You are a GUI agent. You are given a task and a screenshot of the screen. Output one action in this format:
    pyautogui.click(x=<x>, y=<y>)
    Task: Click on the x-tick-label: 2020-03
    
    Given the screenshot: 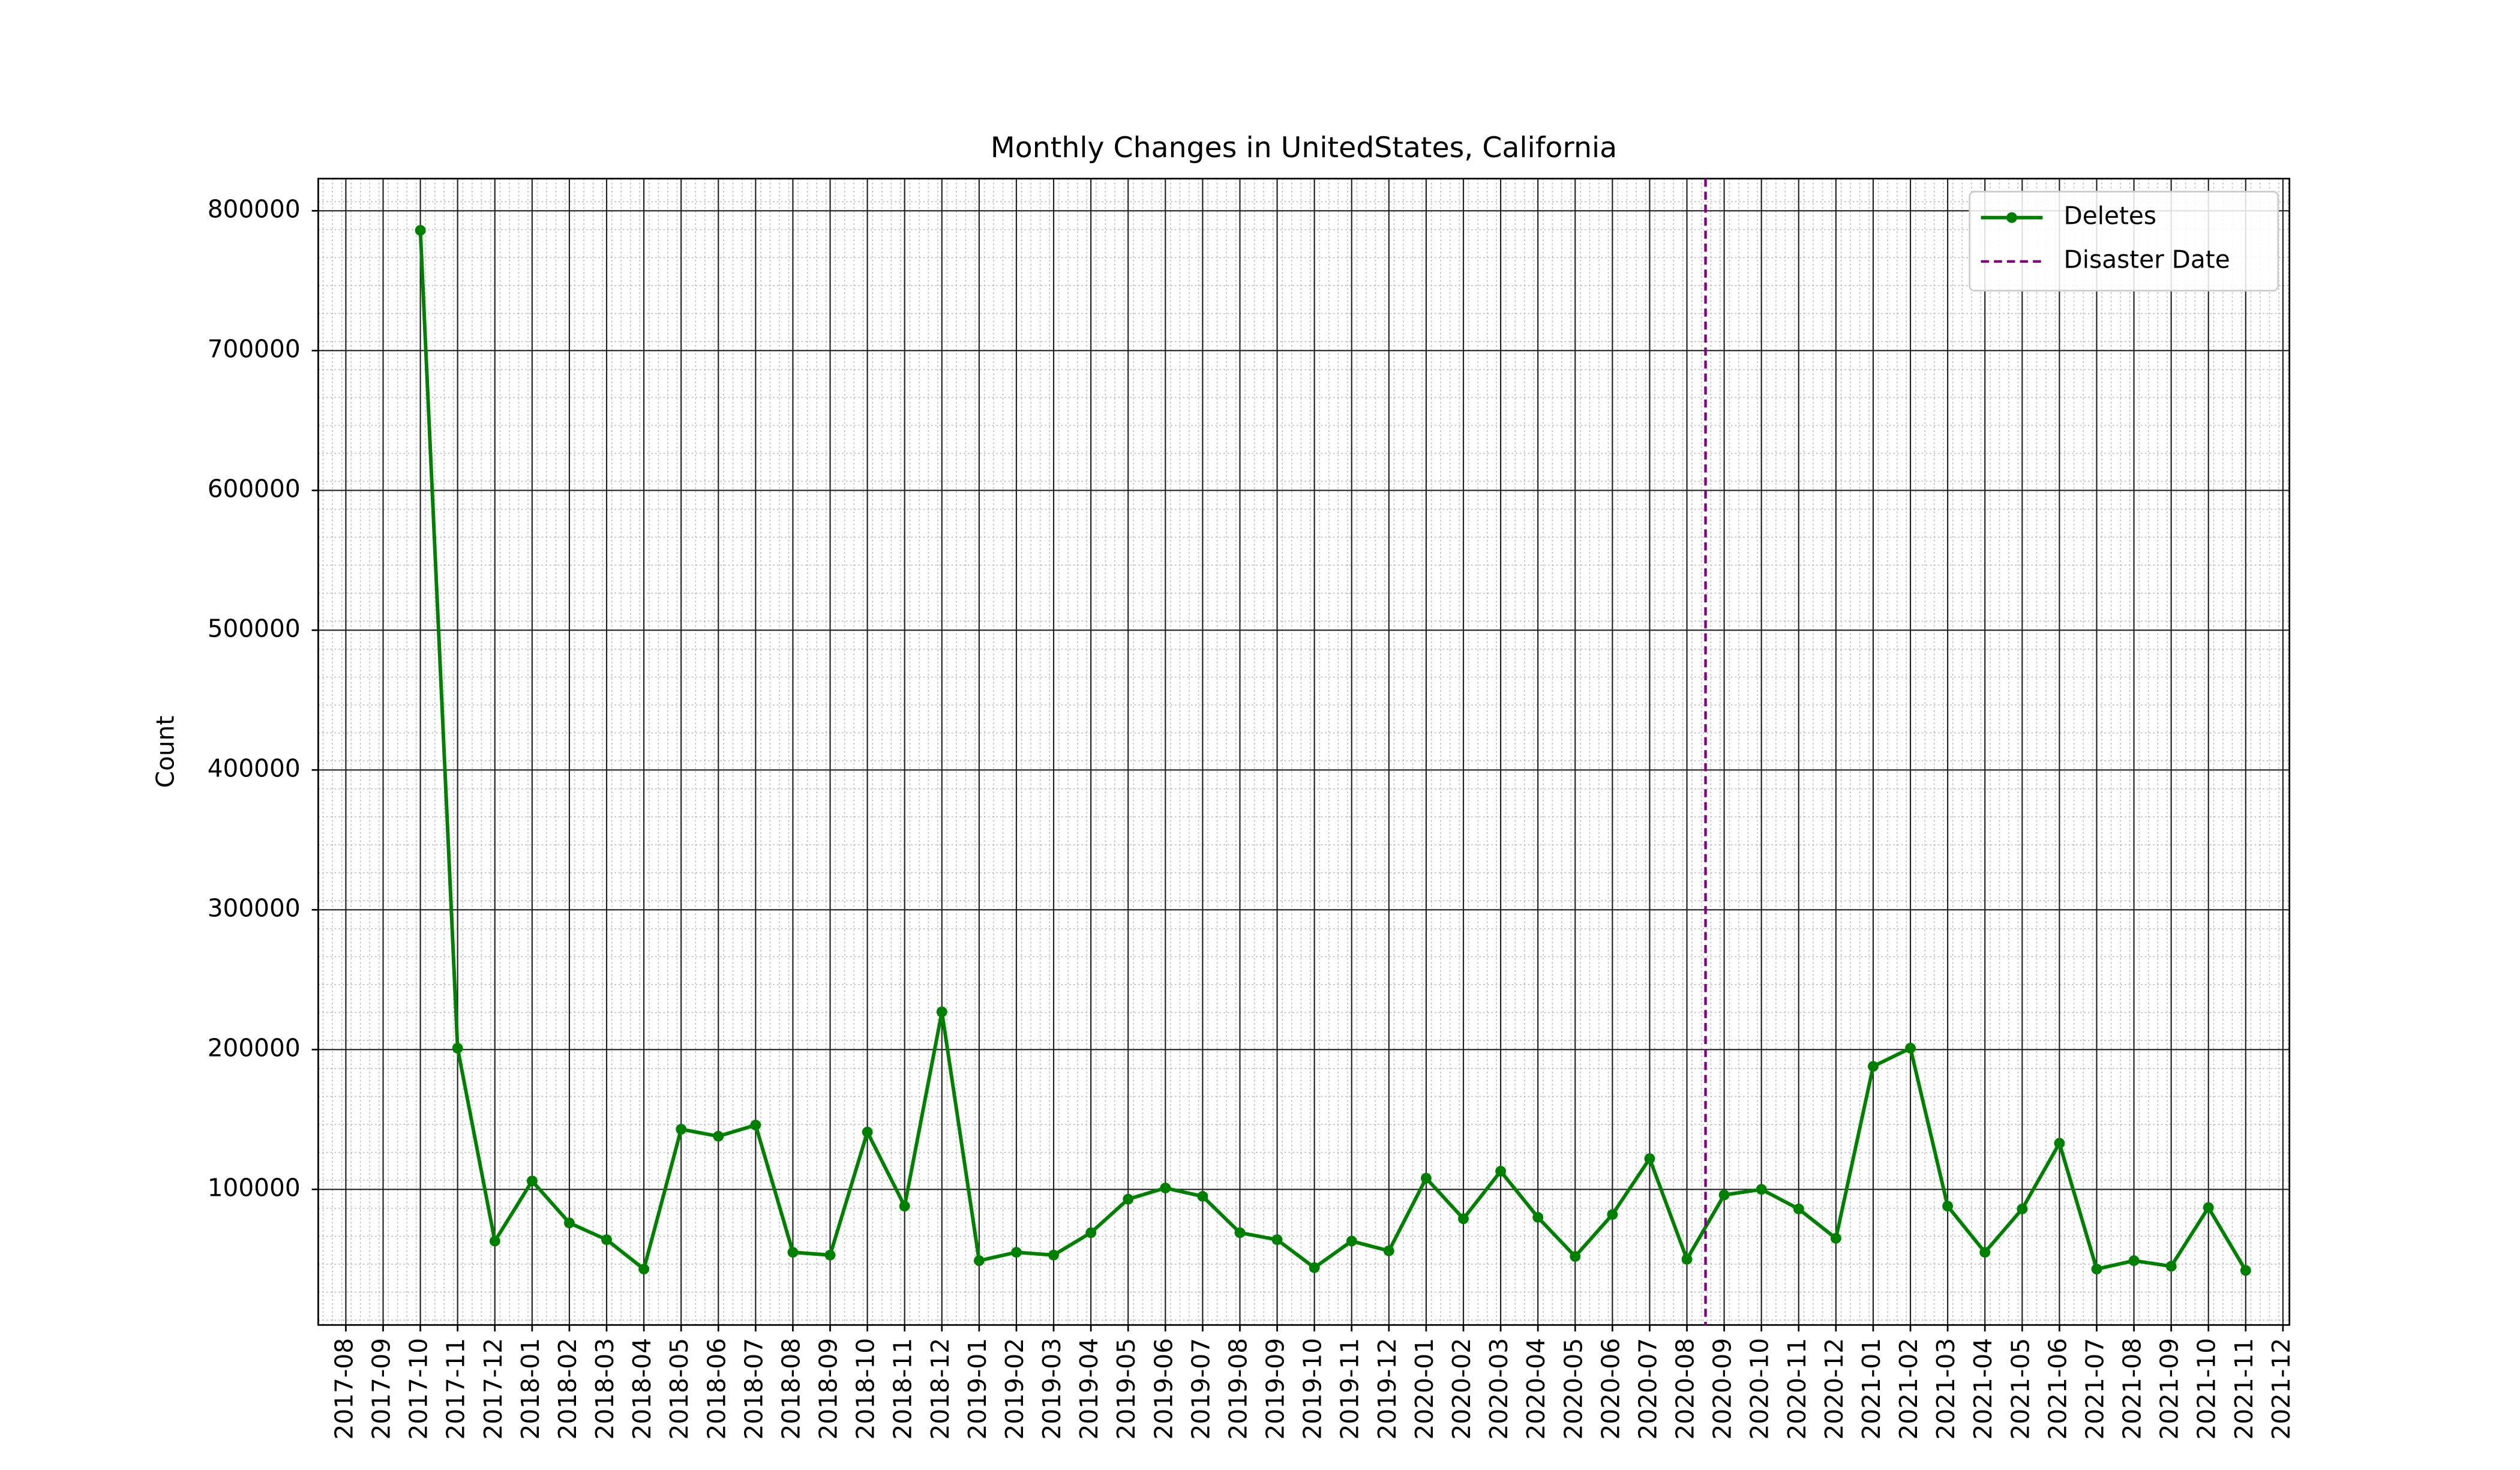 What is the action you would take?
    pyautogui.click(x=1498, y=1389)
    